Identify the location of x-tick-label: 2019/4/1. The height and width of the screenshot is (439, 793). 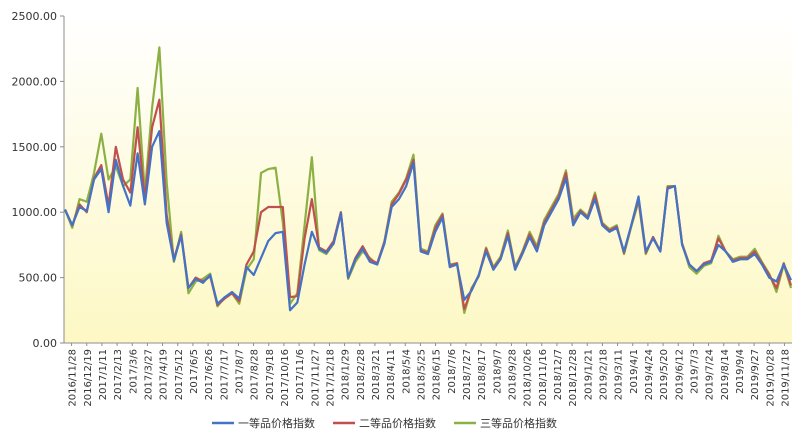
(634, 371).